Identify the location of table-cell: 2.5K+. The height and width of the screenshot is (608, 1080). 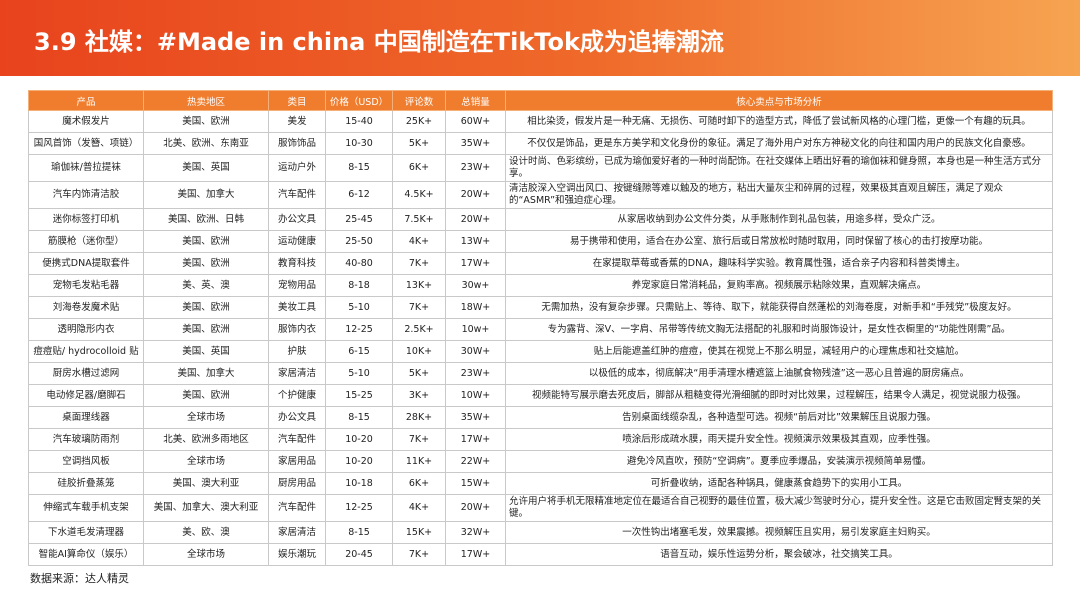
(419, 329).